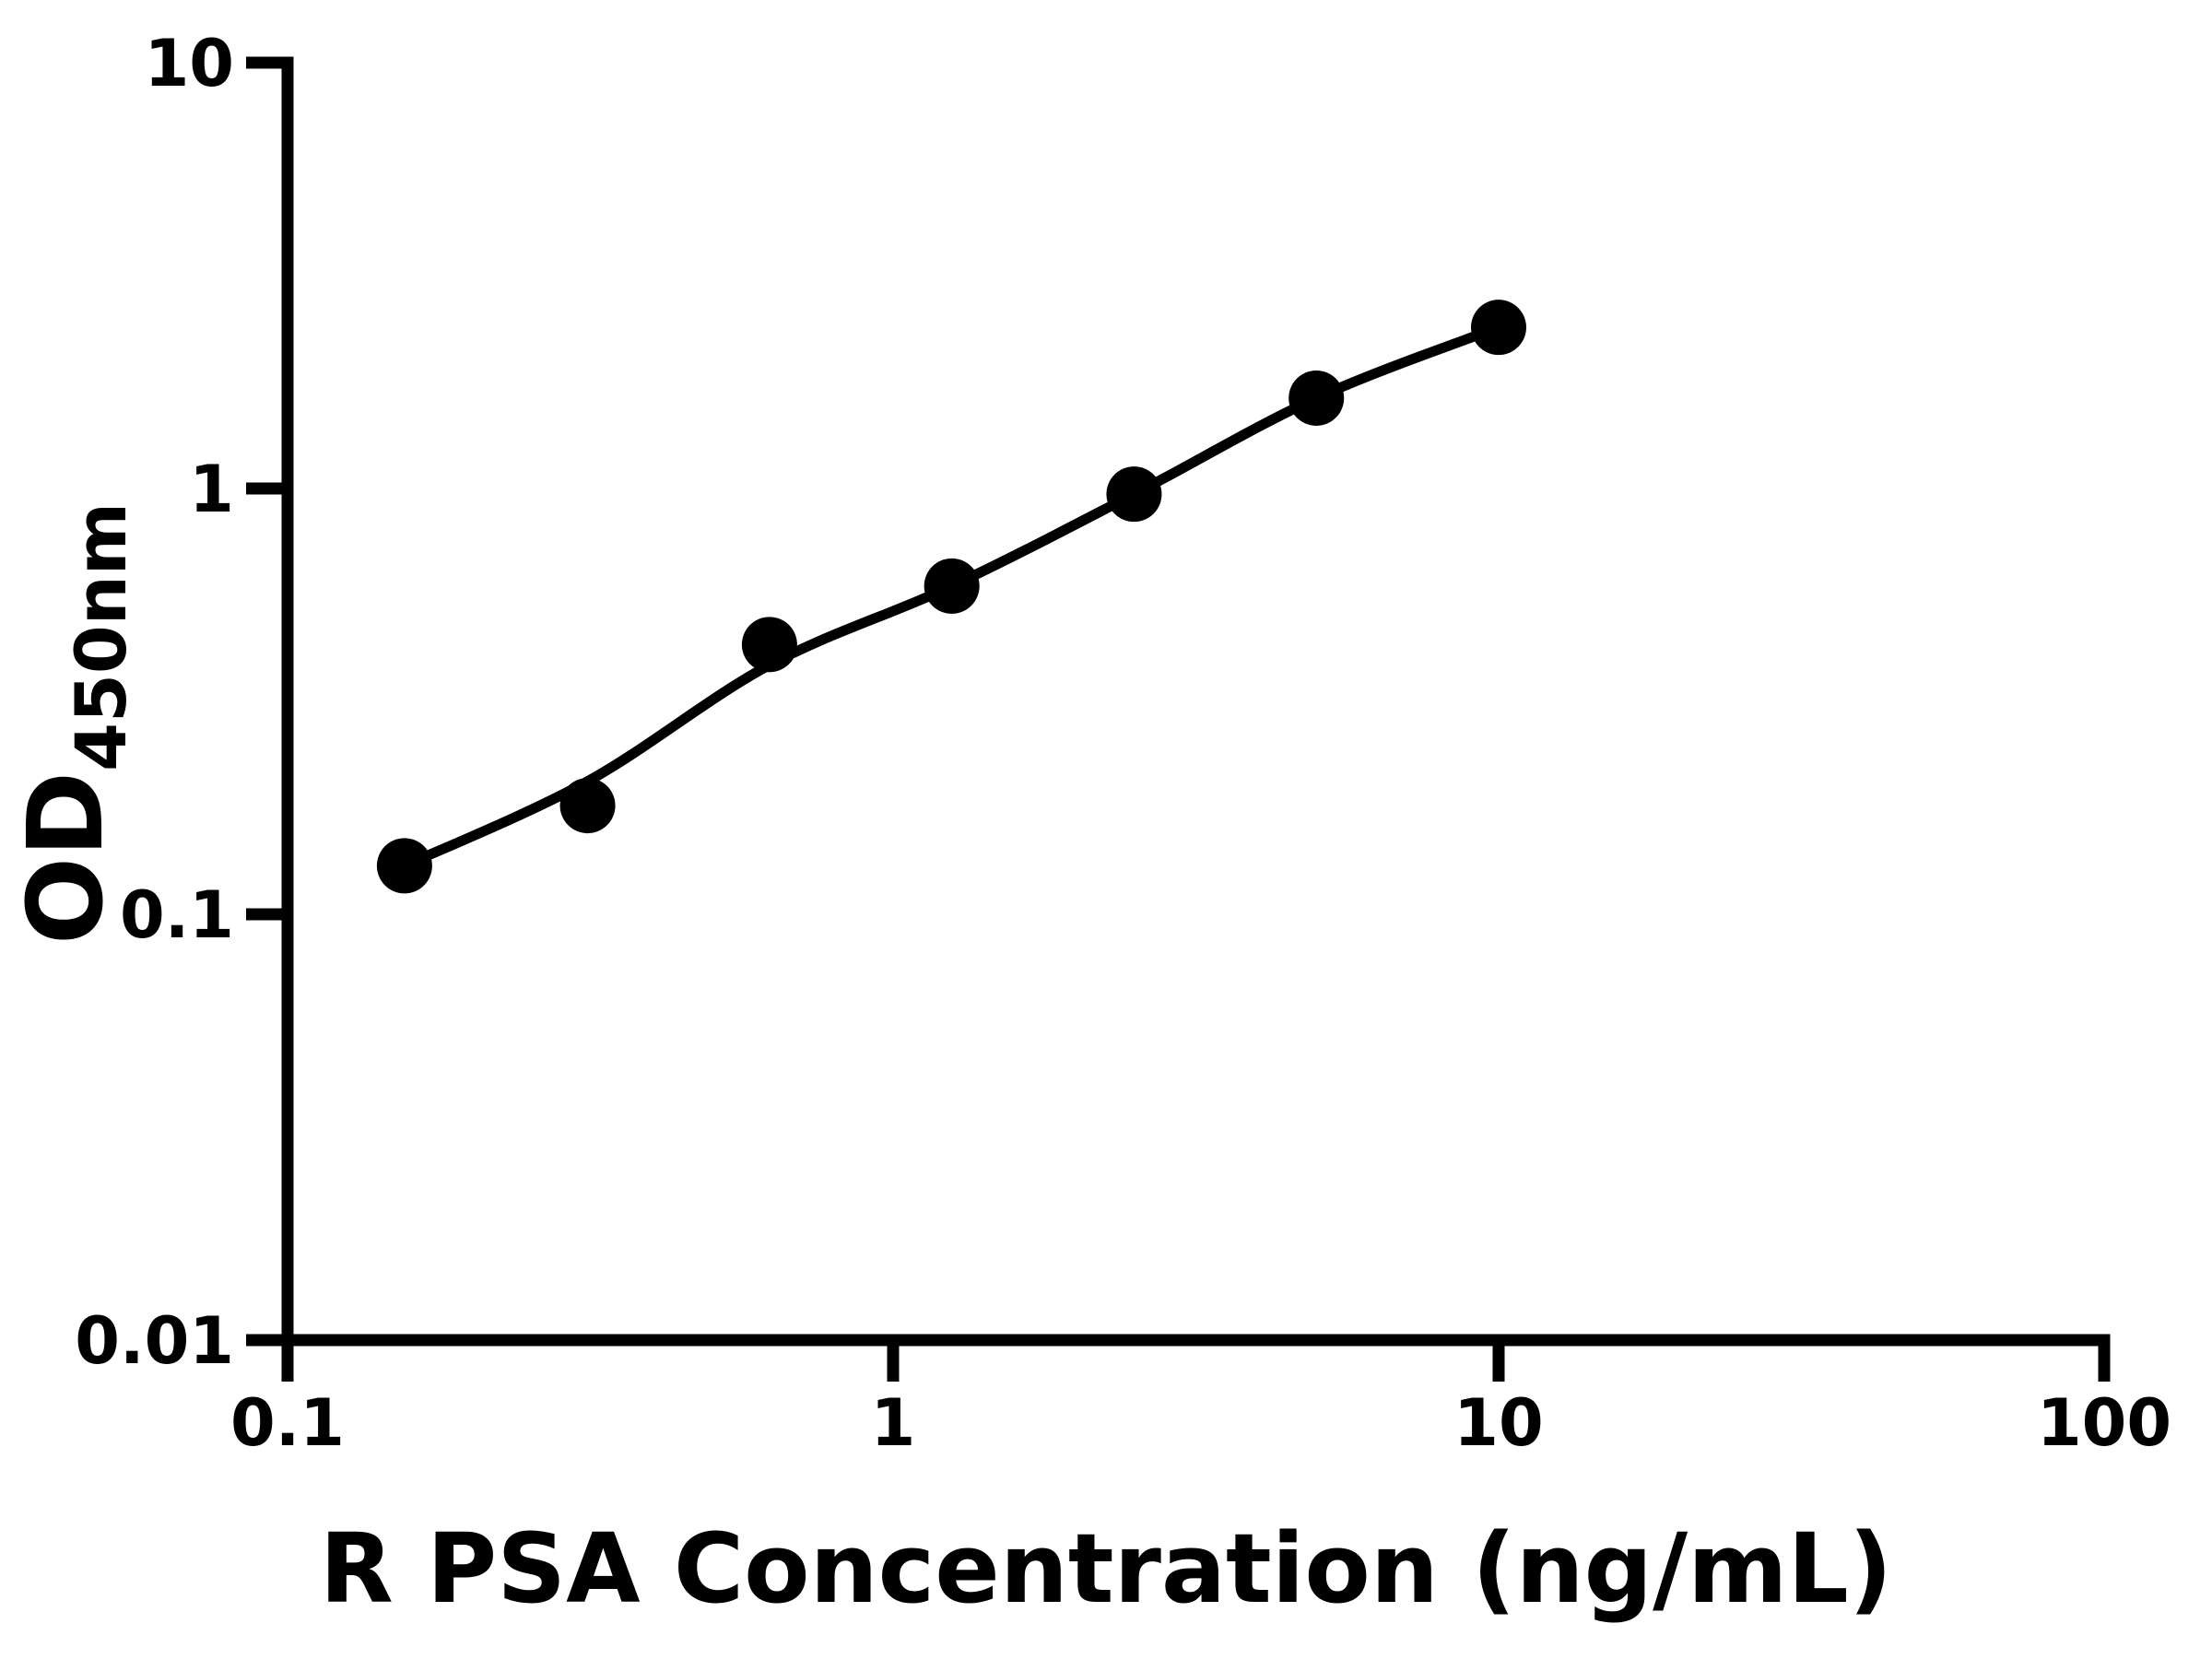 Image resolution: width=2212 pixels, height=1659 pixels. Describe the element at coordinates (287, 1423) in the screenshot. I see `x-tick-label: 0.1` at that location.